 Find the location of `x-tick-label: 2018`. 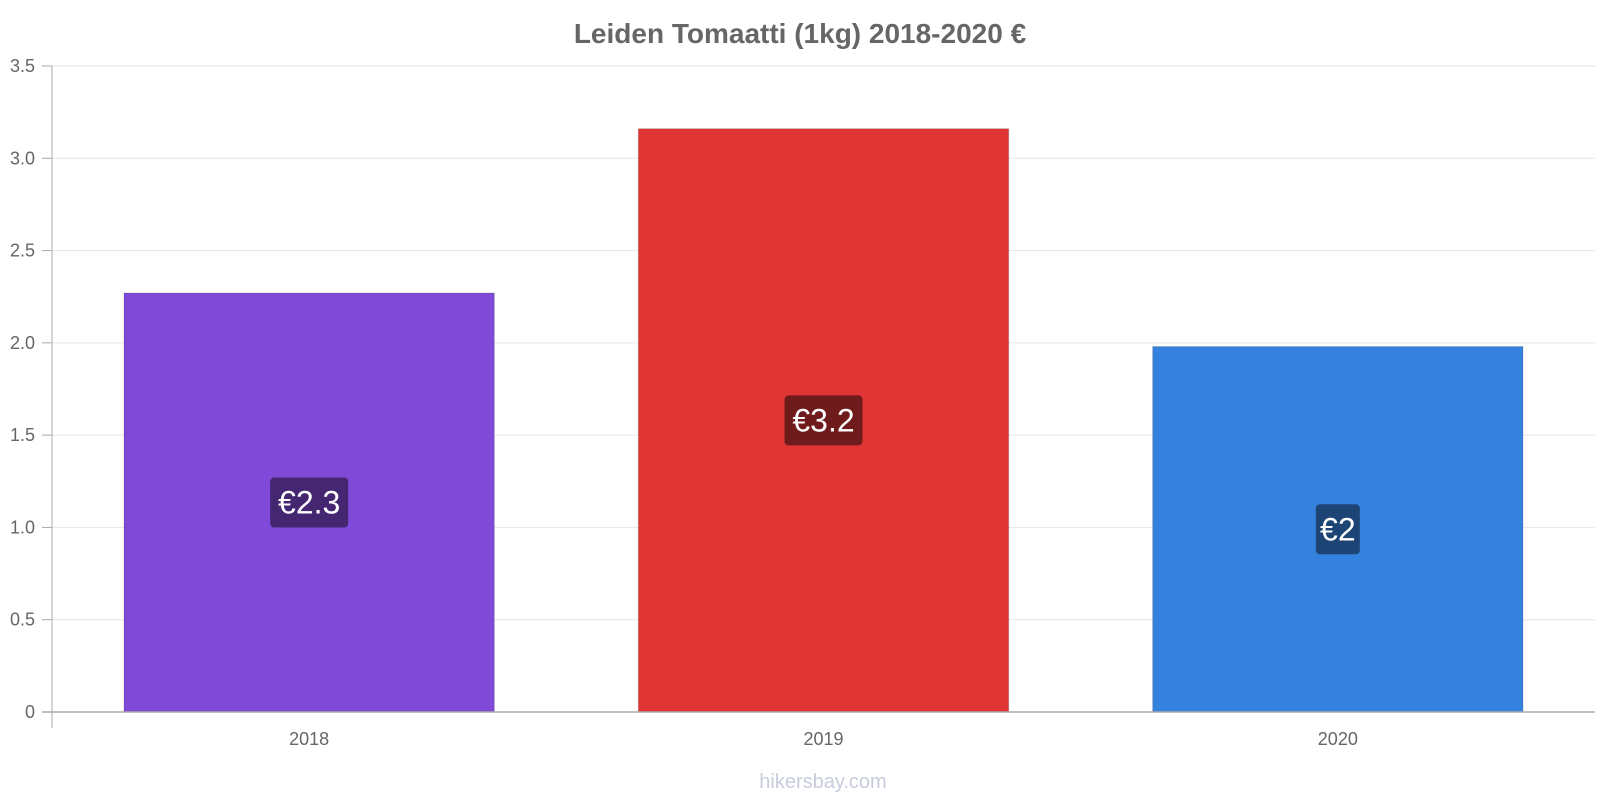

x-tick-label: 2018 is located at coordinates (309, 739).